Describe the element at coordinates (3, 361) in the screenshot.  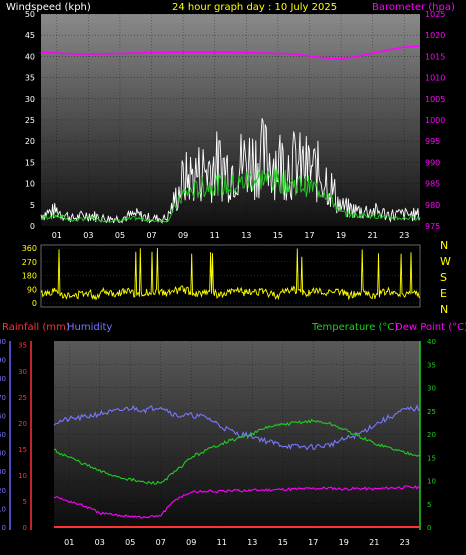
I see `humidity-tick-label: 90` at that location.